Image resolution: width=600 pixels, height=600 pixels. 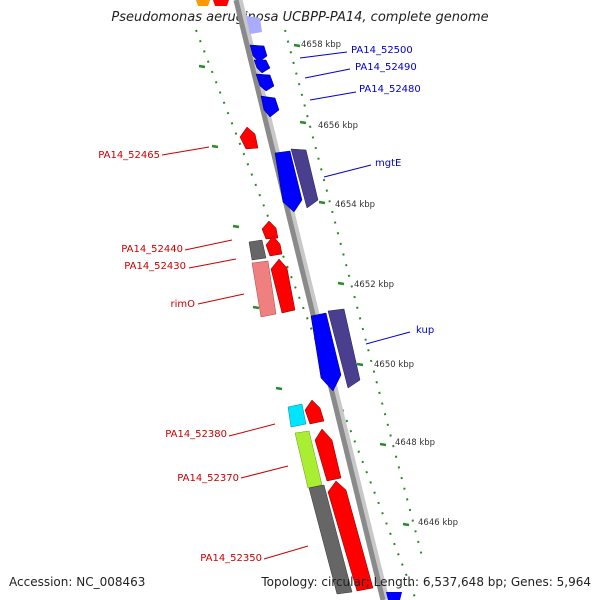 I want to click on leader-rimO, so click(x=221, y=299).